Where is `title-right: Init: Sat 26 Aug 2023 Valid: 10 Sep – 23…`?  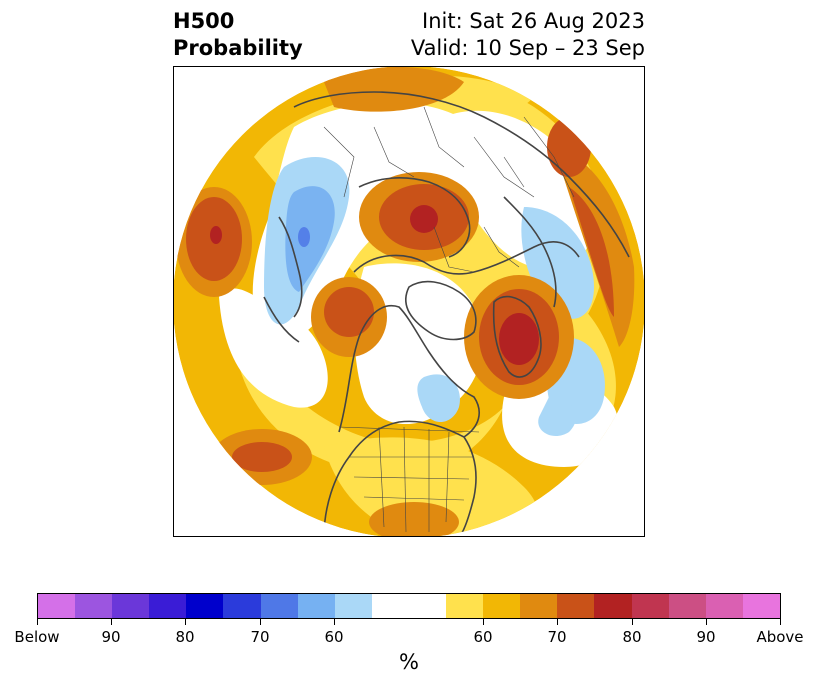
title-right: Init: Sat 26 Aug 2023 Valid: 10 Sep – 23… is located at coordinates (528, 35).